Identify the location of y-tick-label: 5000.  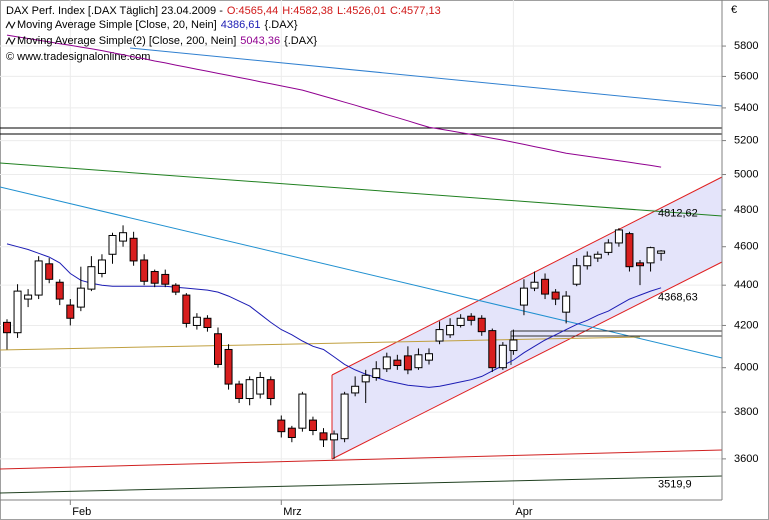
(746, 174).